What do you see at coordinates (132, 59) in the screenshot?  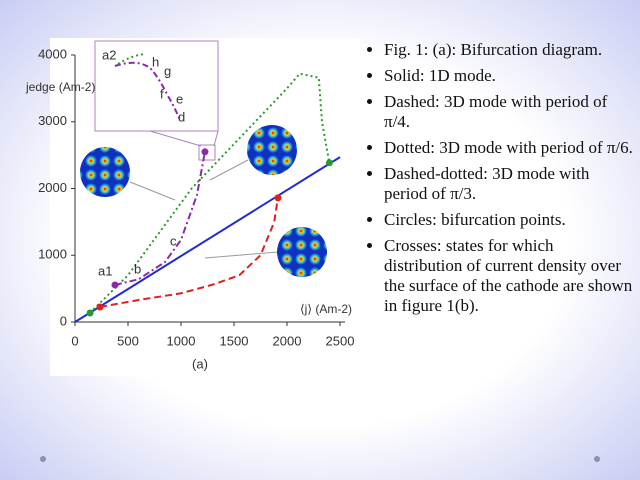 I see `inset-curve` at bounding box center [132, 59].